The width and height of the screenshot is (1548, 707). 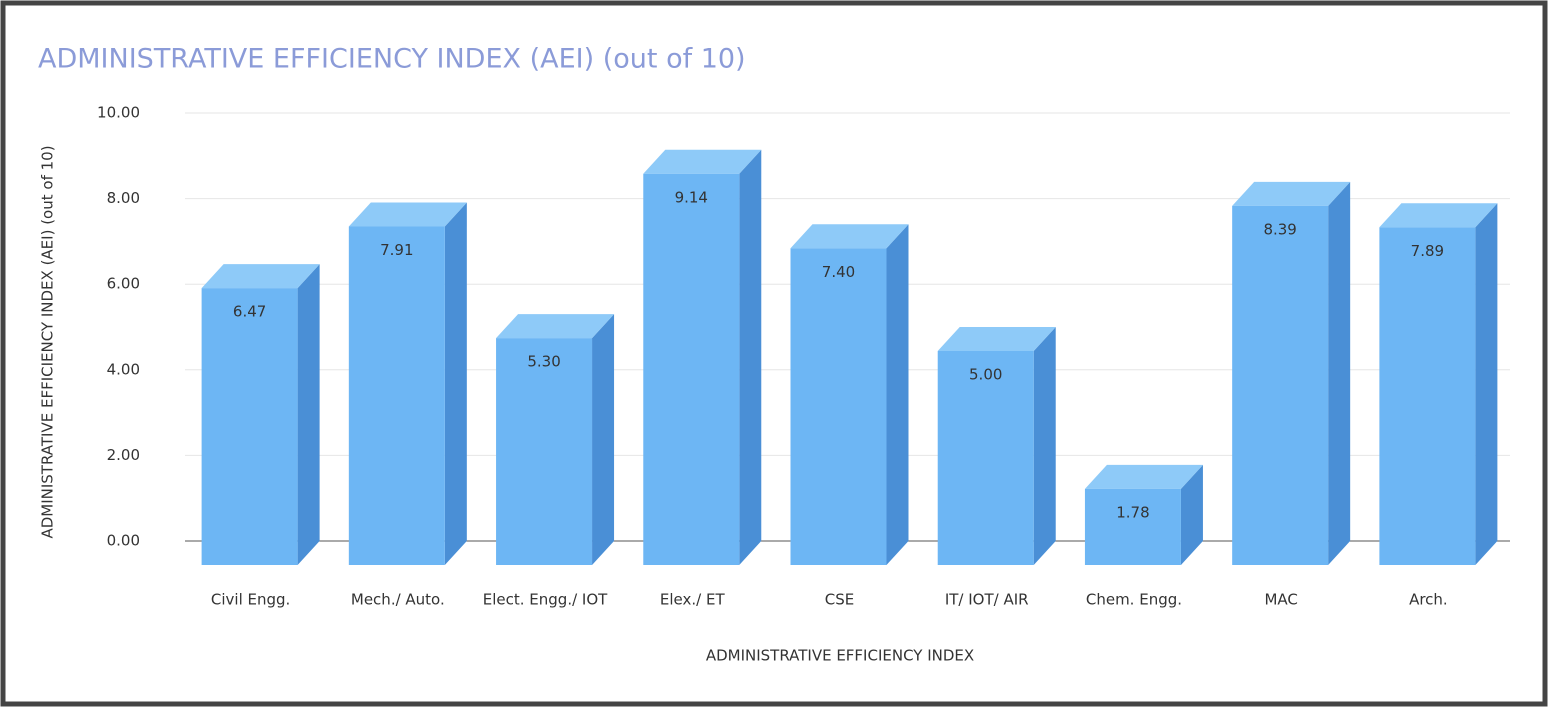 I want to click on data-label: 1.78, so click(x=1132, y=512).